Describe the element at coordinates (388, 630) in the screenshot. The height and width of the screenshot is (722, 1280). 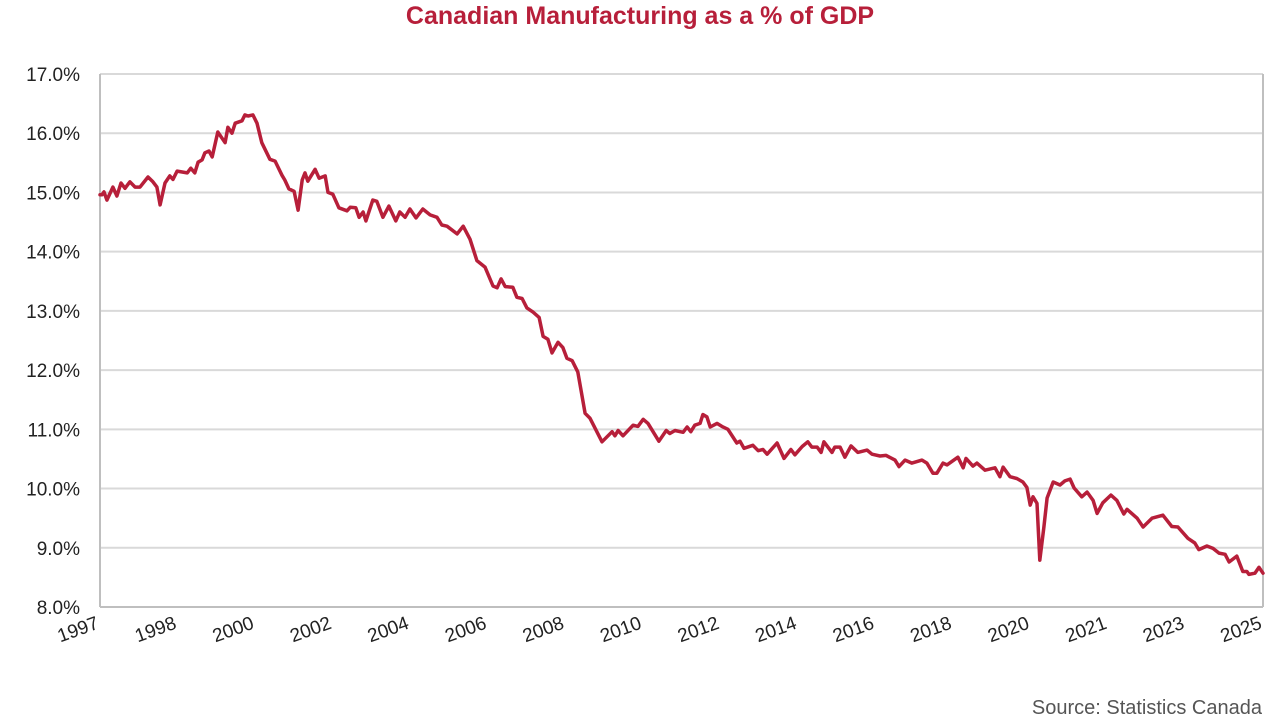
I see `x-tick-label: 2004` at that location.